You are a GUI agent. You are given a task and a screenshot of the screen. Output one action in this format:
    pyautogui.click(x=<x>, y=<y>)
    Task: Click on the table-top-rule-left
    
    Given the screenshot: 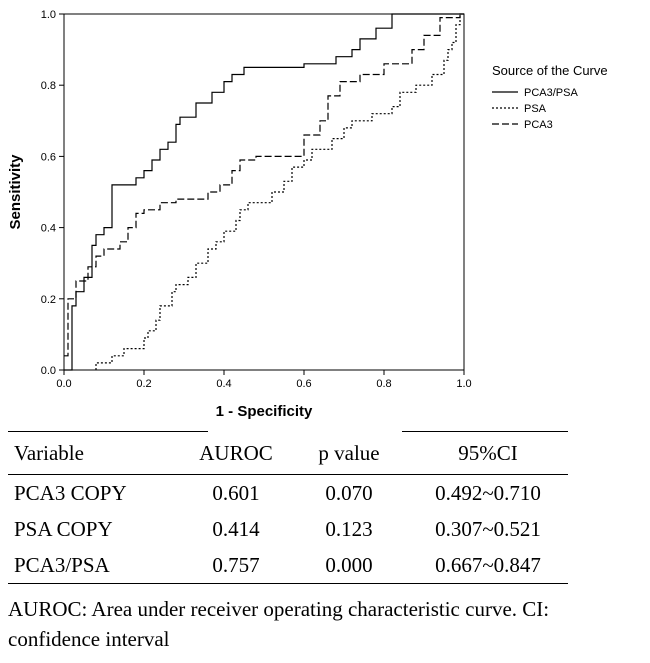 What is the action you would take?
    pyautogui.click(x=108, y=431)
    